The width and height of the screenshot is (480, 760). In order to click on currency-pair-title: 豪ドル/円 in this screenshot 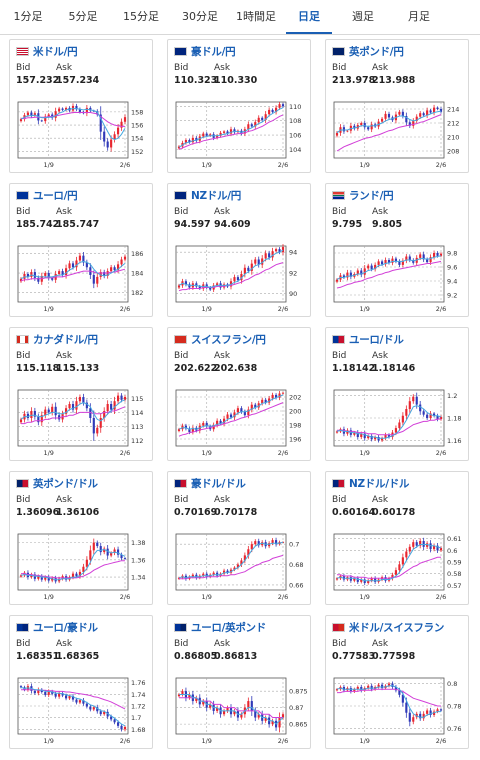, I will do `click(213, 52)`.